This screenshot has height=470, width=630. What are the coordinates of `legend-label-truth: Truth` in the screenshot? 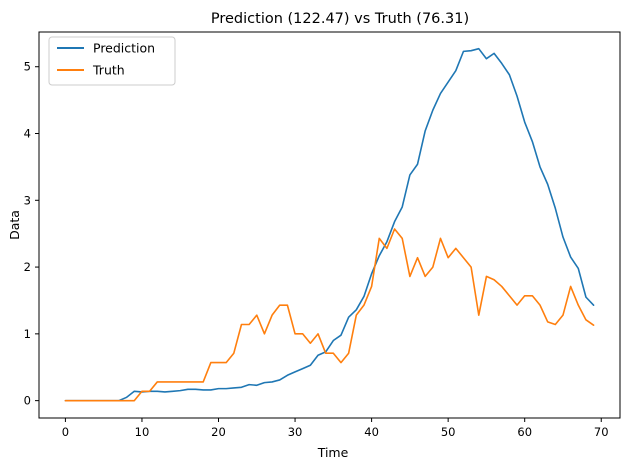 It's located at (108, 70).